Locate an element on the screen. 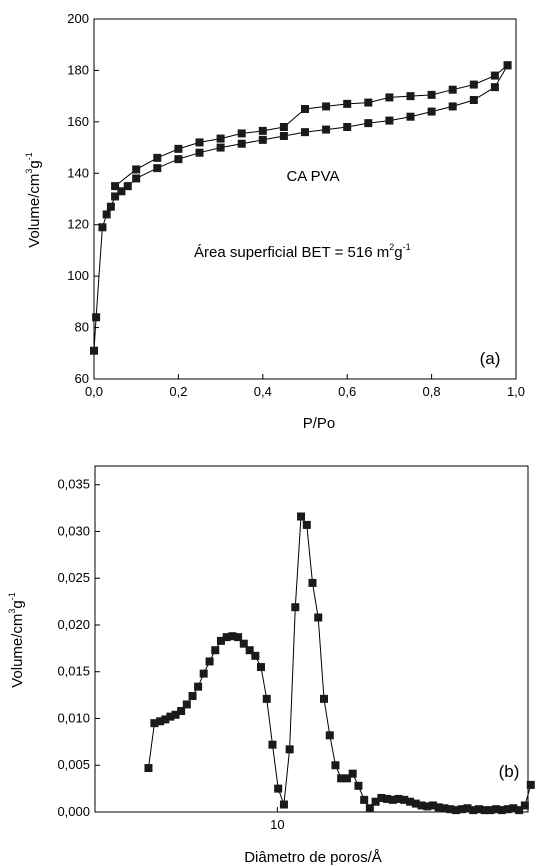 The image size is (547, 866). panel-a-y-axis-title: Volume/cm3g-1 is located at coordinates (33, 200).